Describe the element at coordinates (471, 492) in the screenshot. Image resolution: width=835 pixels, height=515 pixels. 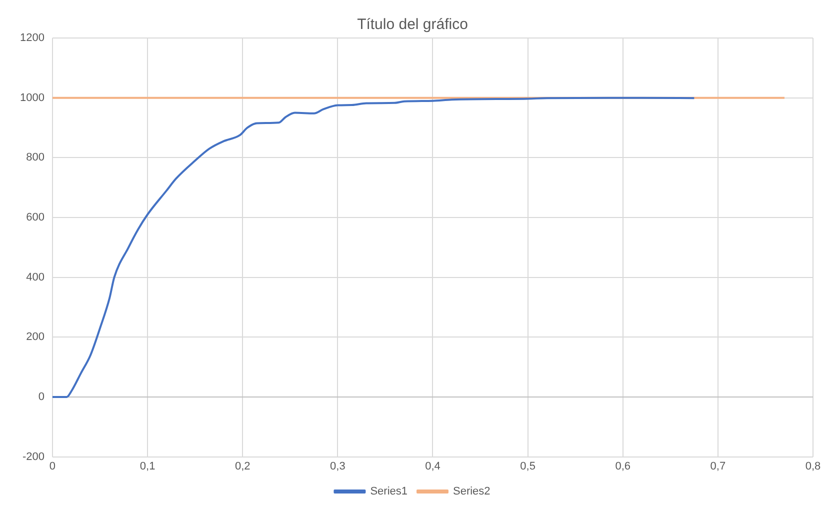
I see `legend-label: Series2` at that location.